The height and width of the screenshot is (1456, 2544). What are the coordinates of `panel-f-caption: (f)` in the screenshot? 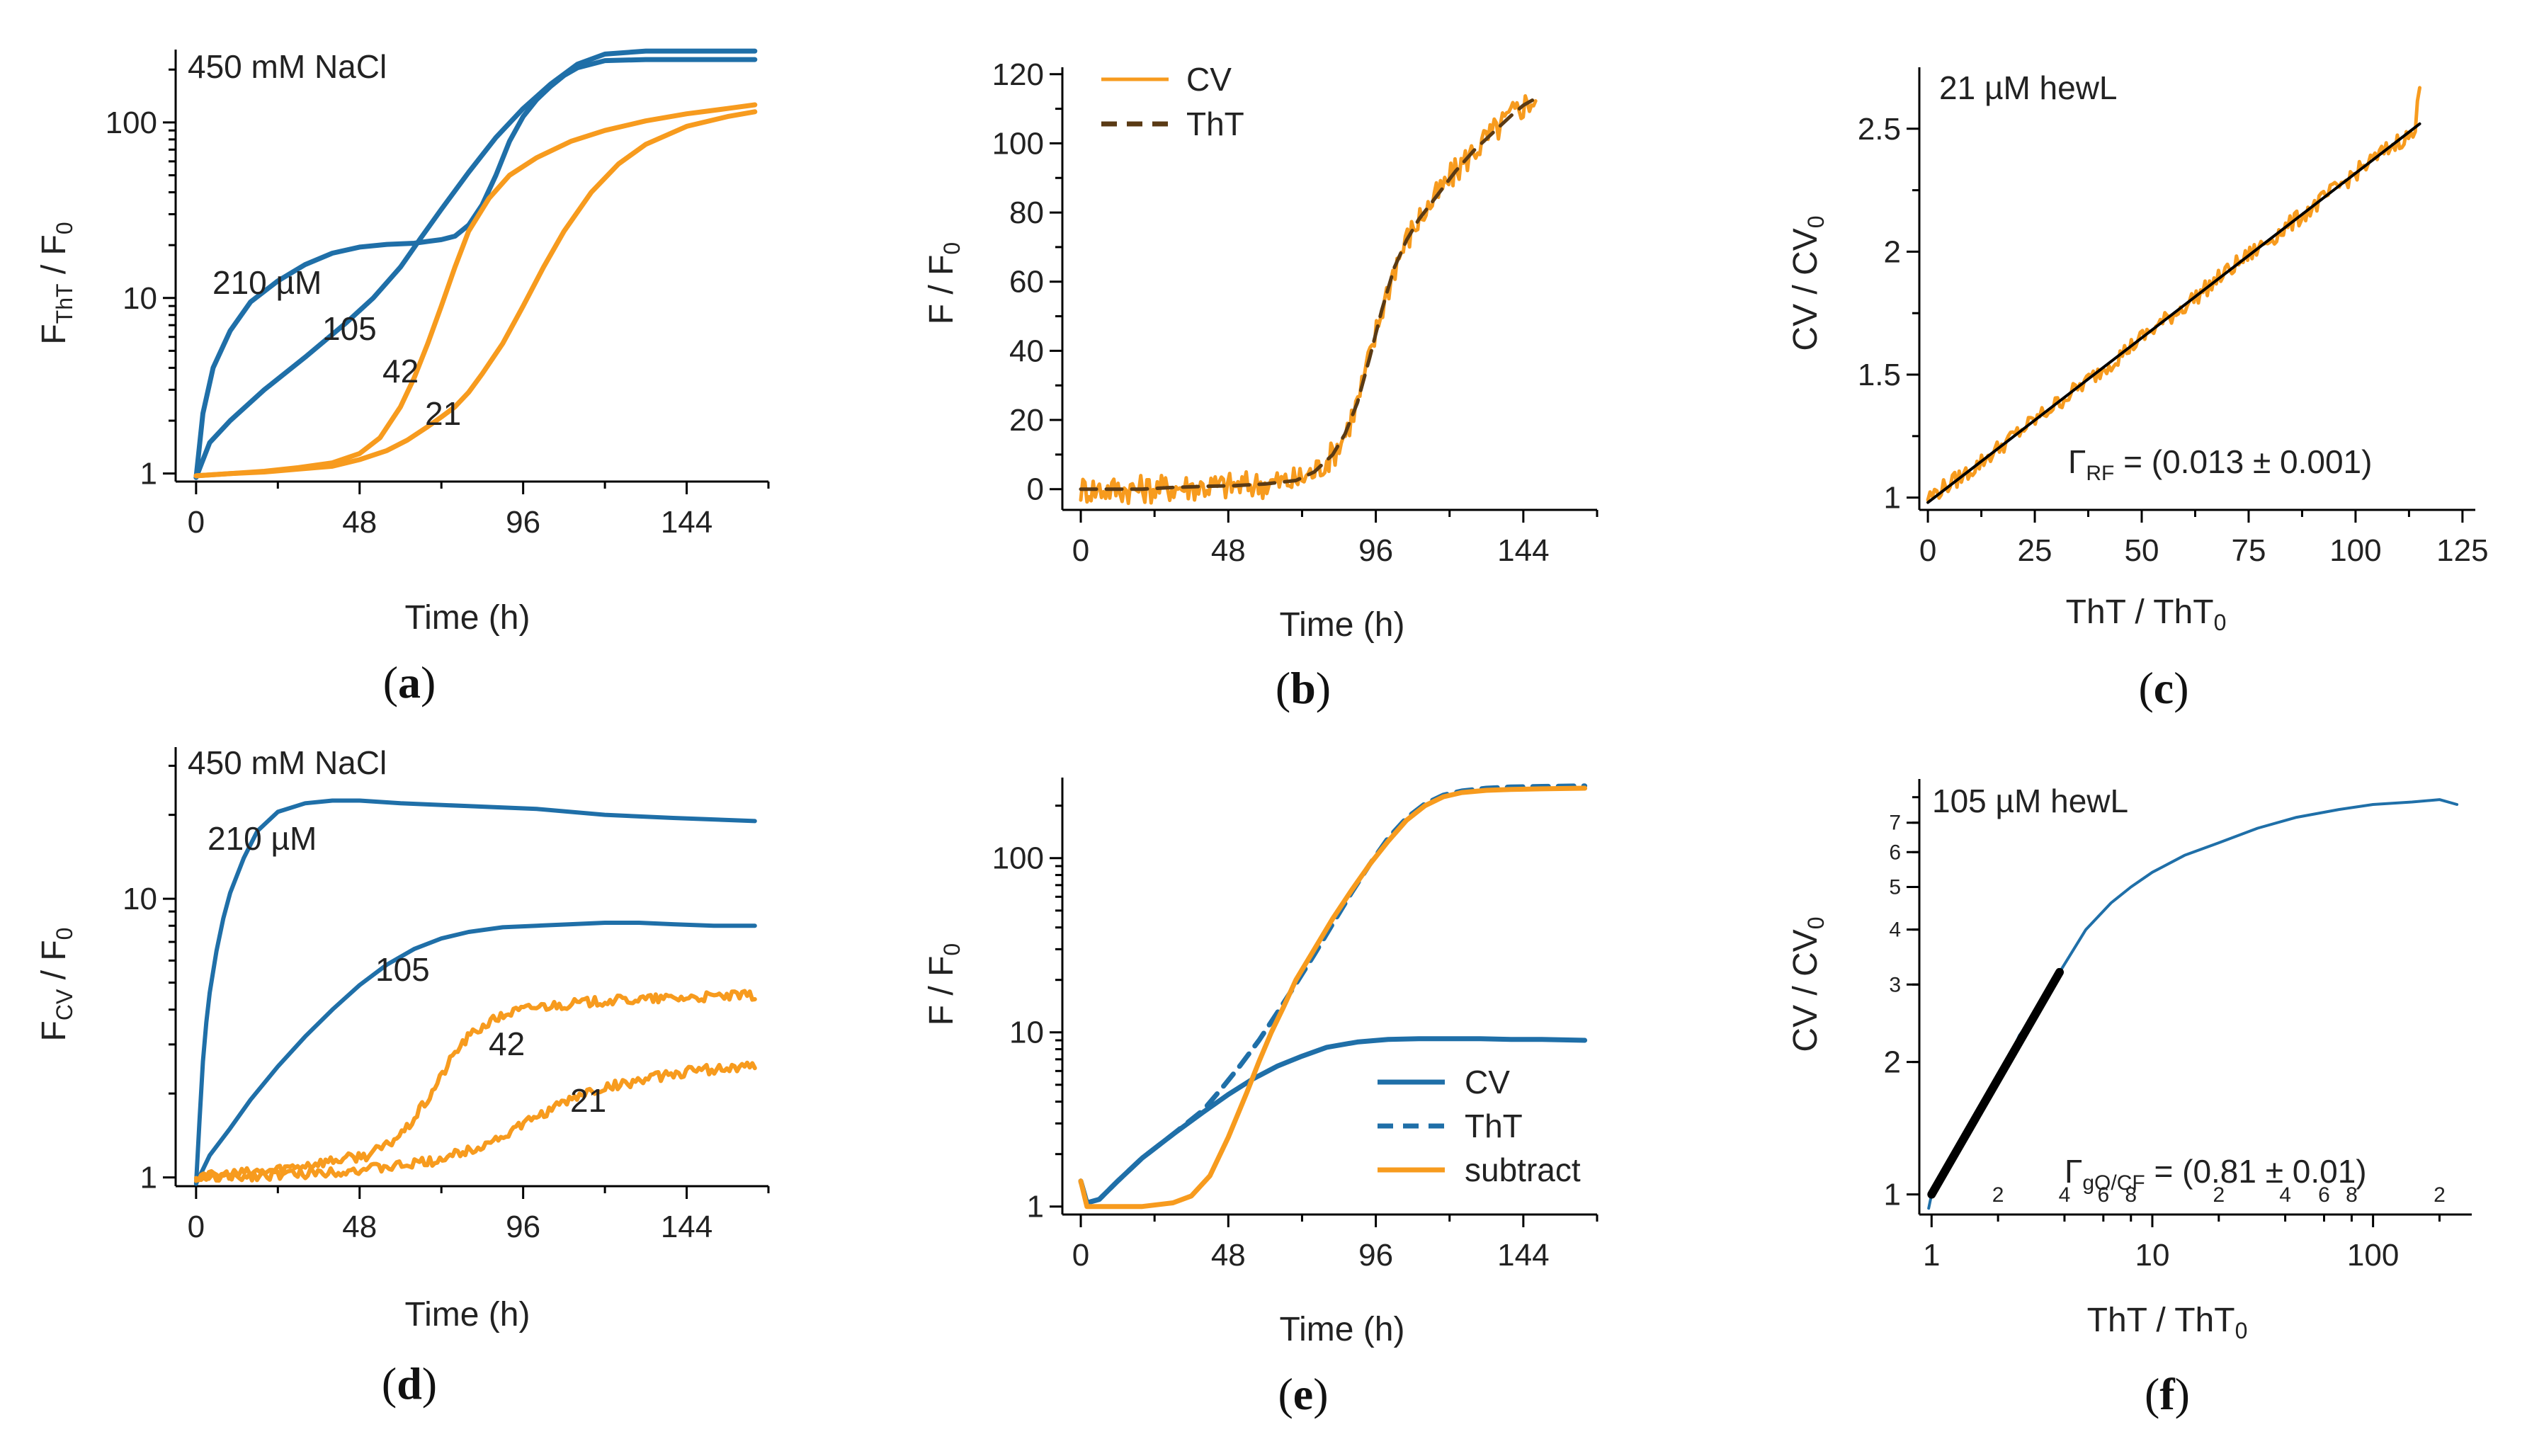 It's located at (2167, 1394).